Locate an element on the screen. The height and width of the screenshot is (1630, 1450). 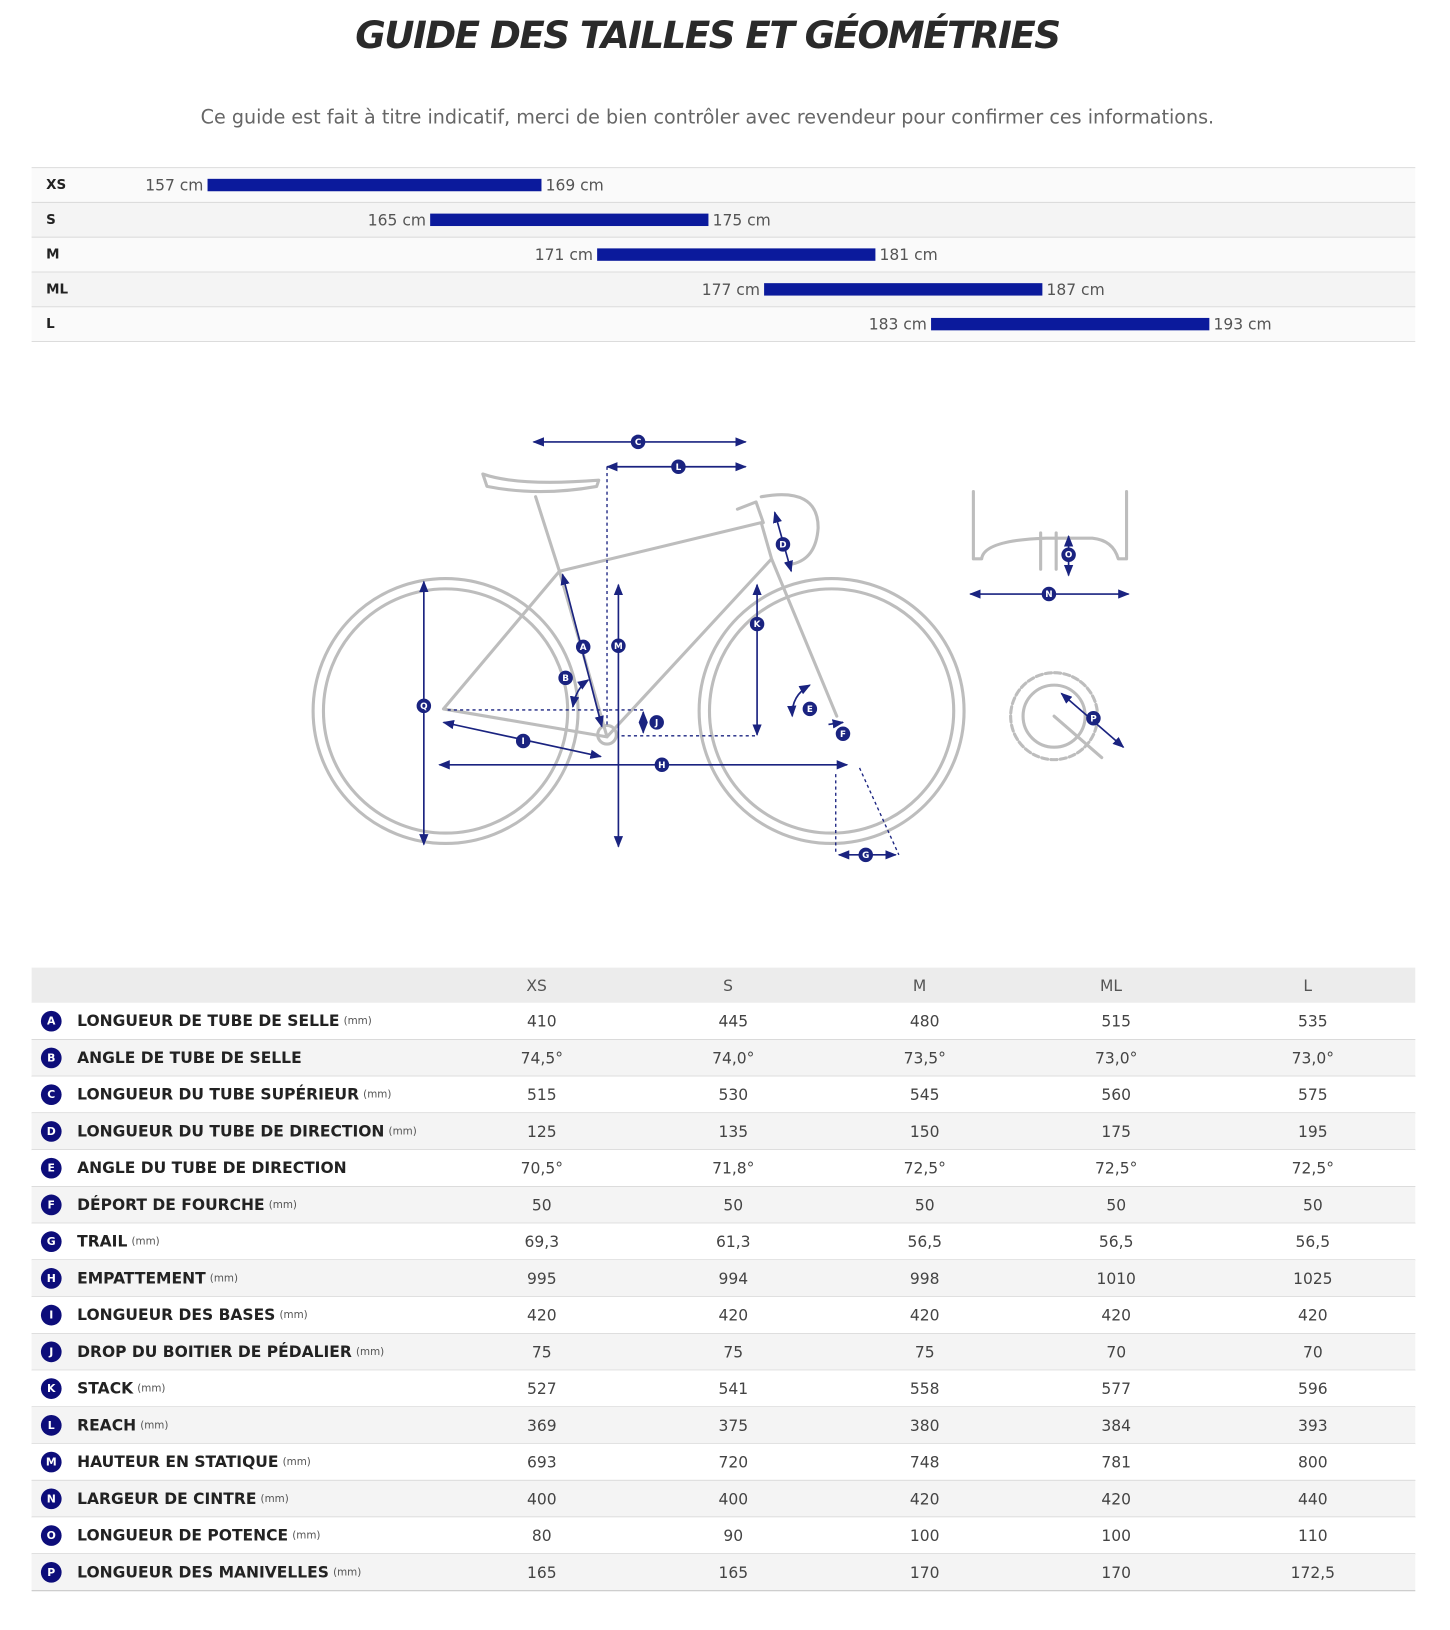
cell-value: 720 is located at coordinates (733, 1463).